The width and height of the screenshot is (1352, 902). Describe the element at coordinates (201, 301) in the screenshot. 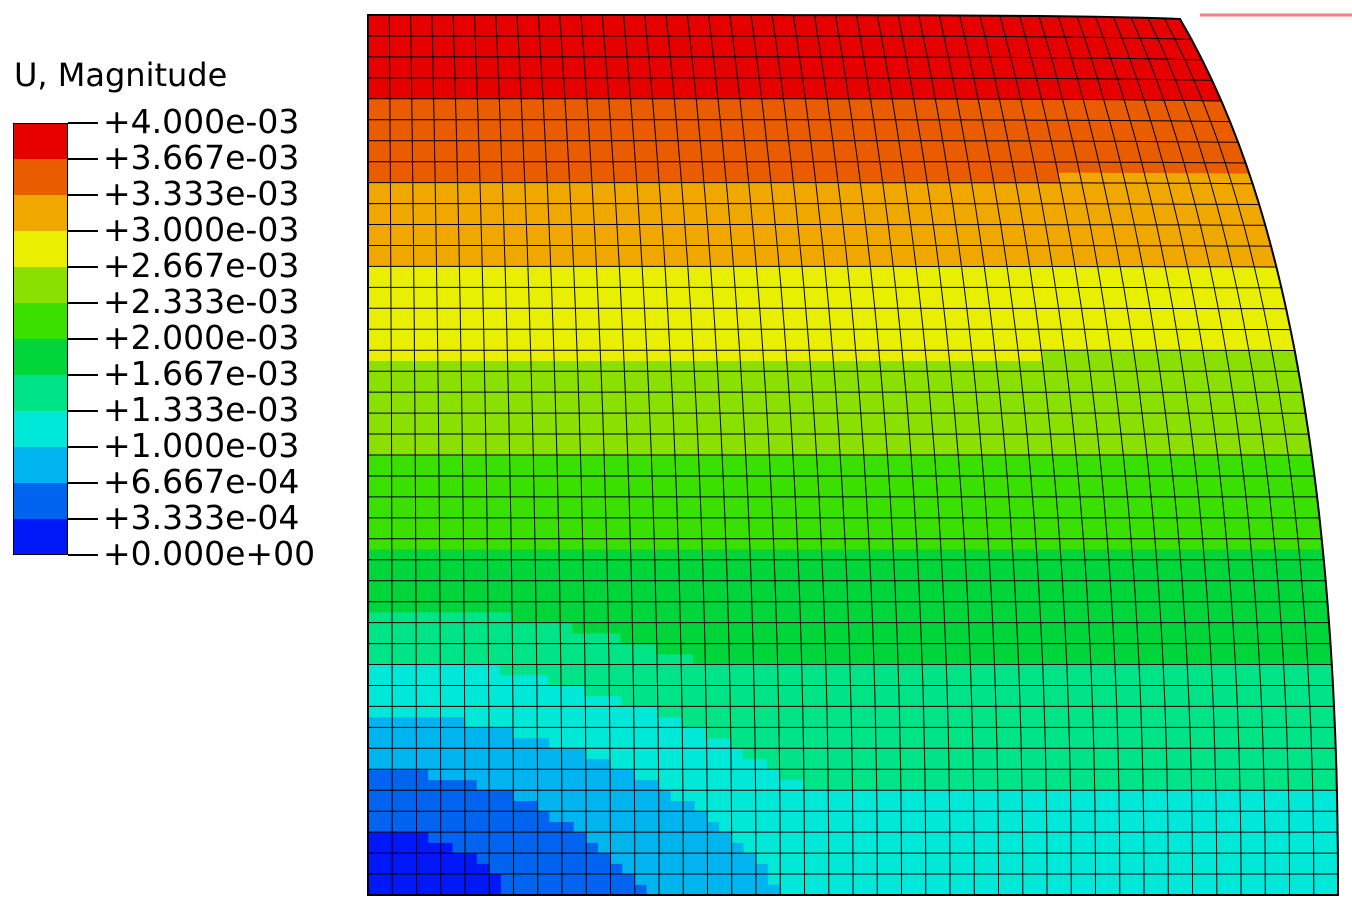

I see `legend-label: +2.333e-03` at that location.